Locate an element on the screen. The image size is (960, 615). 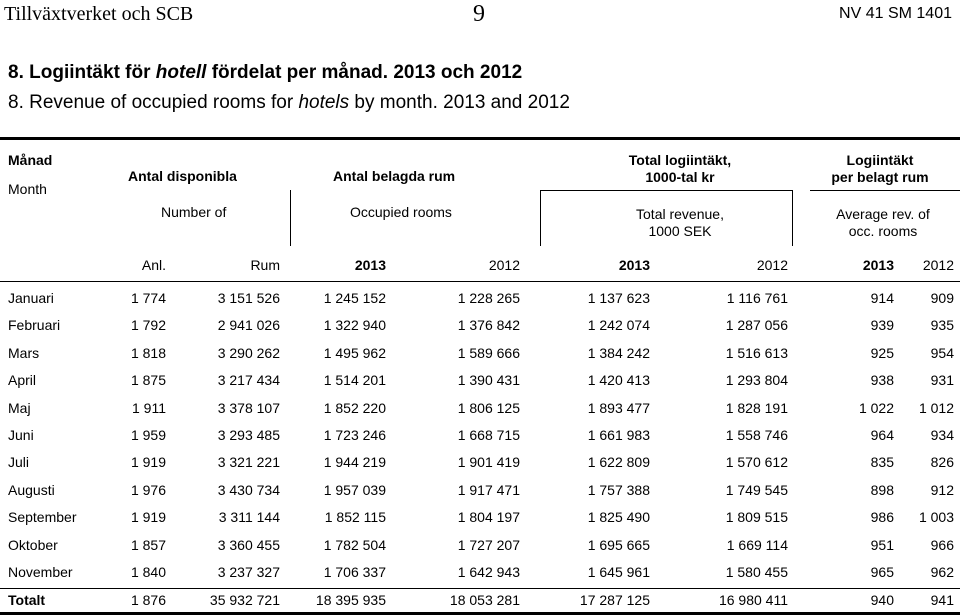
cell-month: Januari is located at coordinates (31, 298).